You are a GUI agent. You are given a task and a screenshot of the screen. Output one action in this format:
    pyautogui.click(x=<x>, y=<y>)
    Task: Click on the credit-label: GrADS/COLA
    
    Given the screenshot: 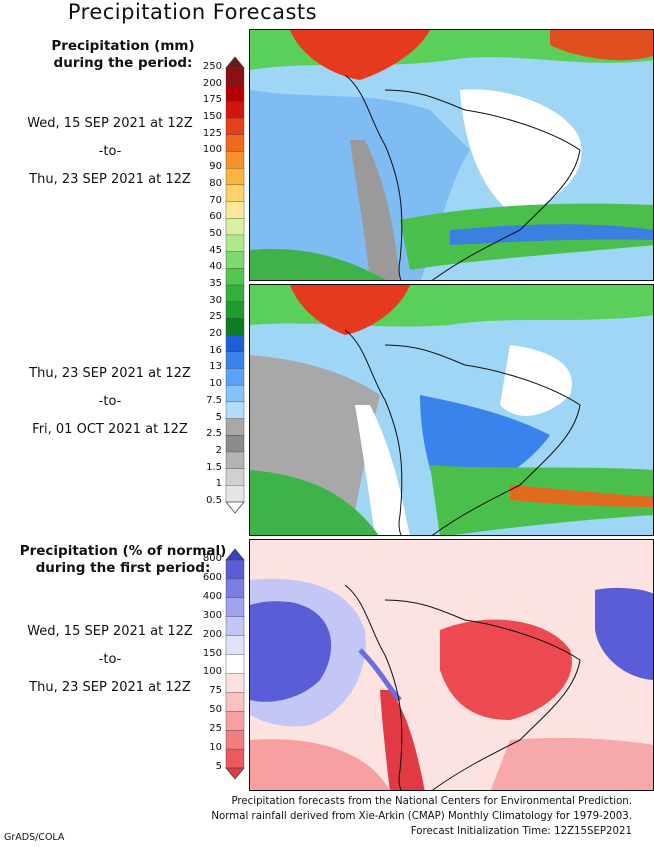 What is the action you would take?
    pyautogui.click(x=34, y=837)
    